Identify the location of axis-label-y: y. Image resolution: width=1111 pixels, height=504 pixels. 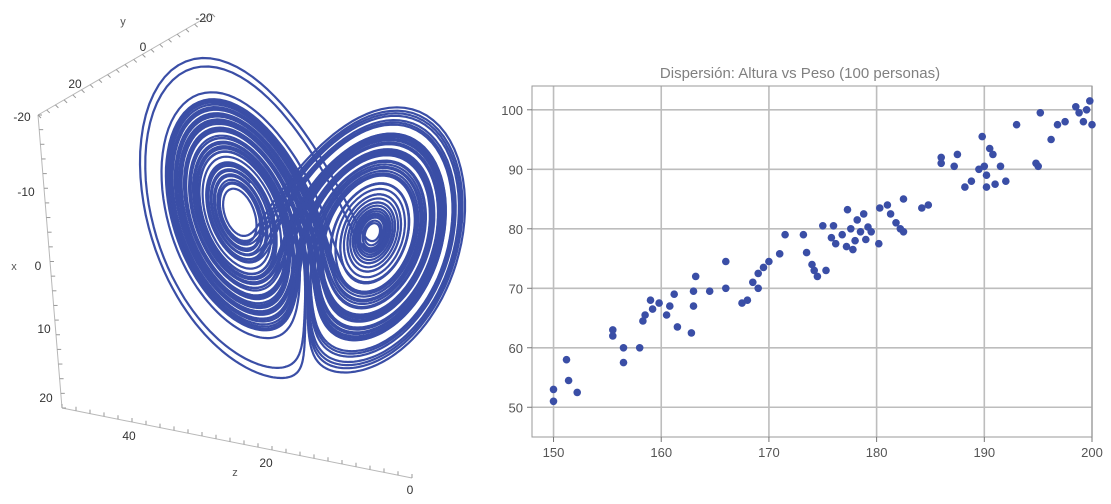
(123, 22).